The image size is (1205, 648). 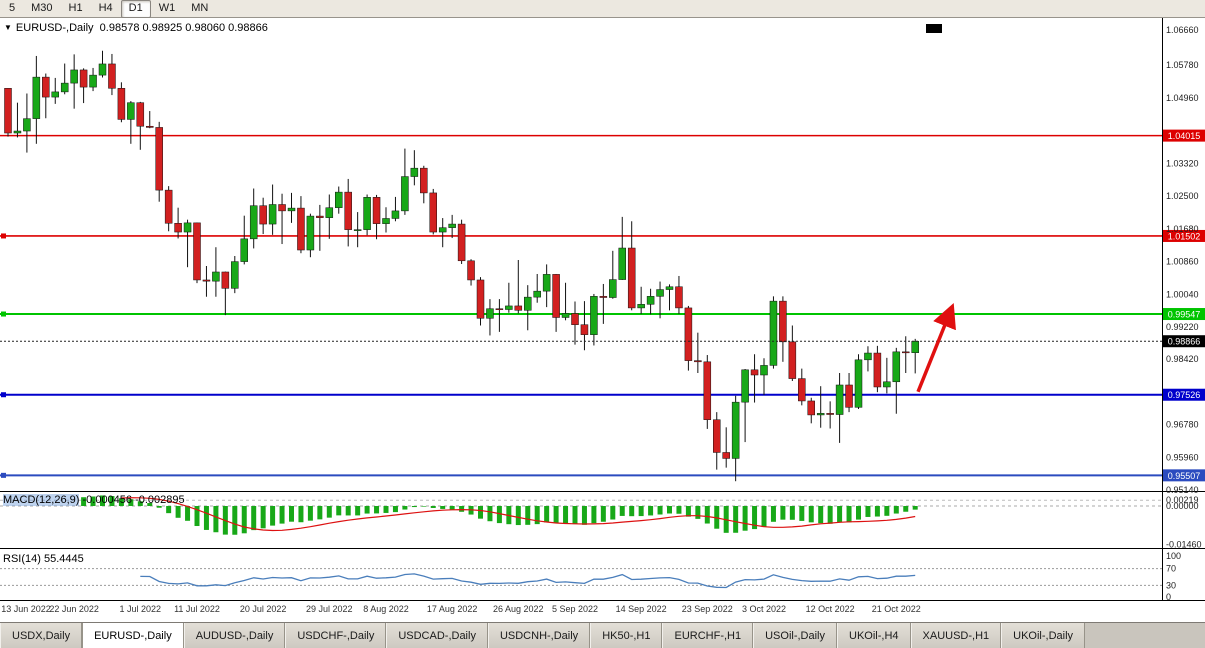 What do you see at coordinates (1184, 342) in the screenshot?
I see `svg-text: 0.98866` at bounding box center [1184, 342].